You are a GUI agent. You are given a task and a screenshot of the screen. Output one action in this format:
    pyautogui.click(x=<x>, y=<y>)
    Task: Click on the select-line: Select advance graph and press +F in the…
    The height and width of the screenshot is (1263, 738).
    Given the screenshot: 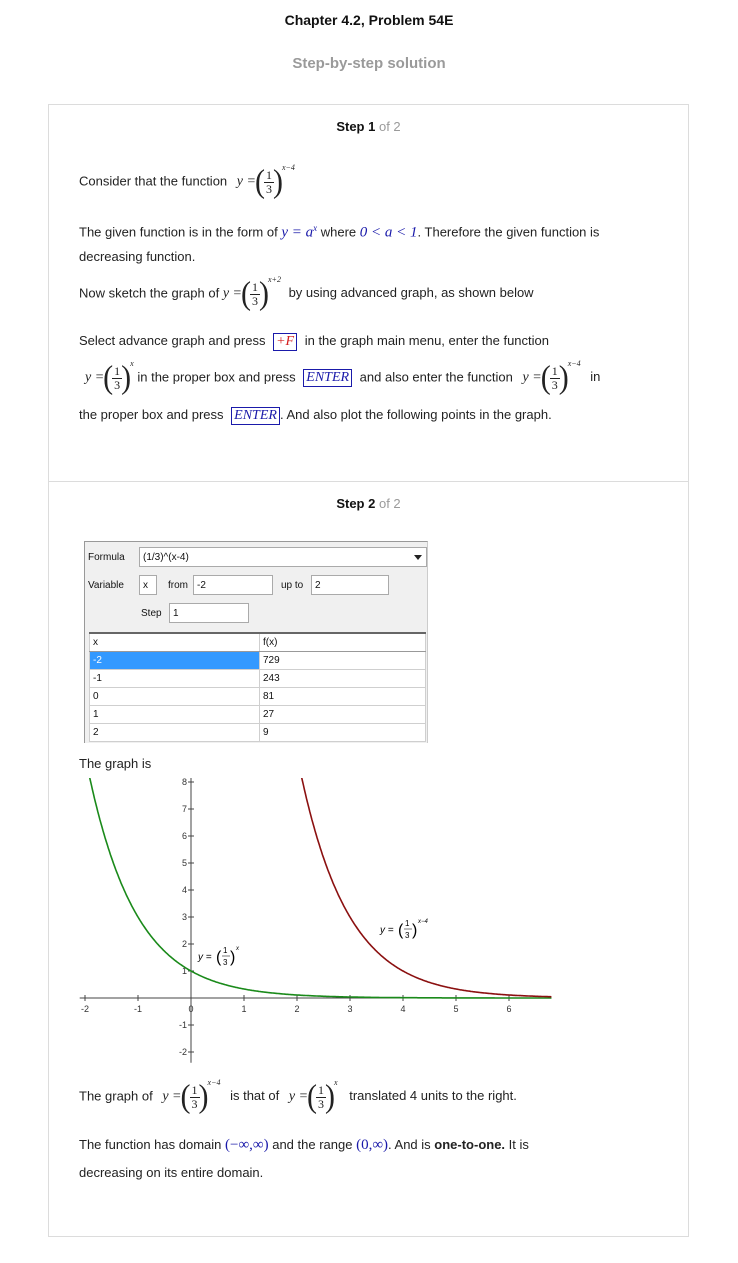 What is the action you would take?
    pyautogui.click(x=314, y=342)
    